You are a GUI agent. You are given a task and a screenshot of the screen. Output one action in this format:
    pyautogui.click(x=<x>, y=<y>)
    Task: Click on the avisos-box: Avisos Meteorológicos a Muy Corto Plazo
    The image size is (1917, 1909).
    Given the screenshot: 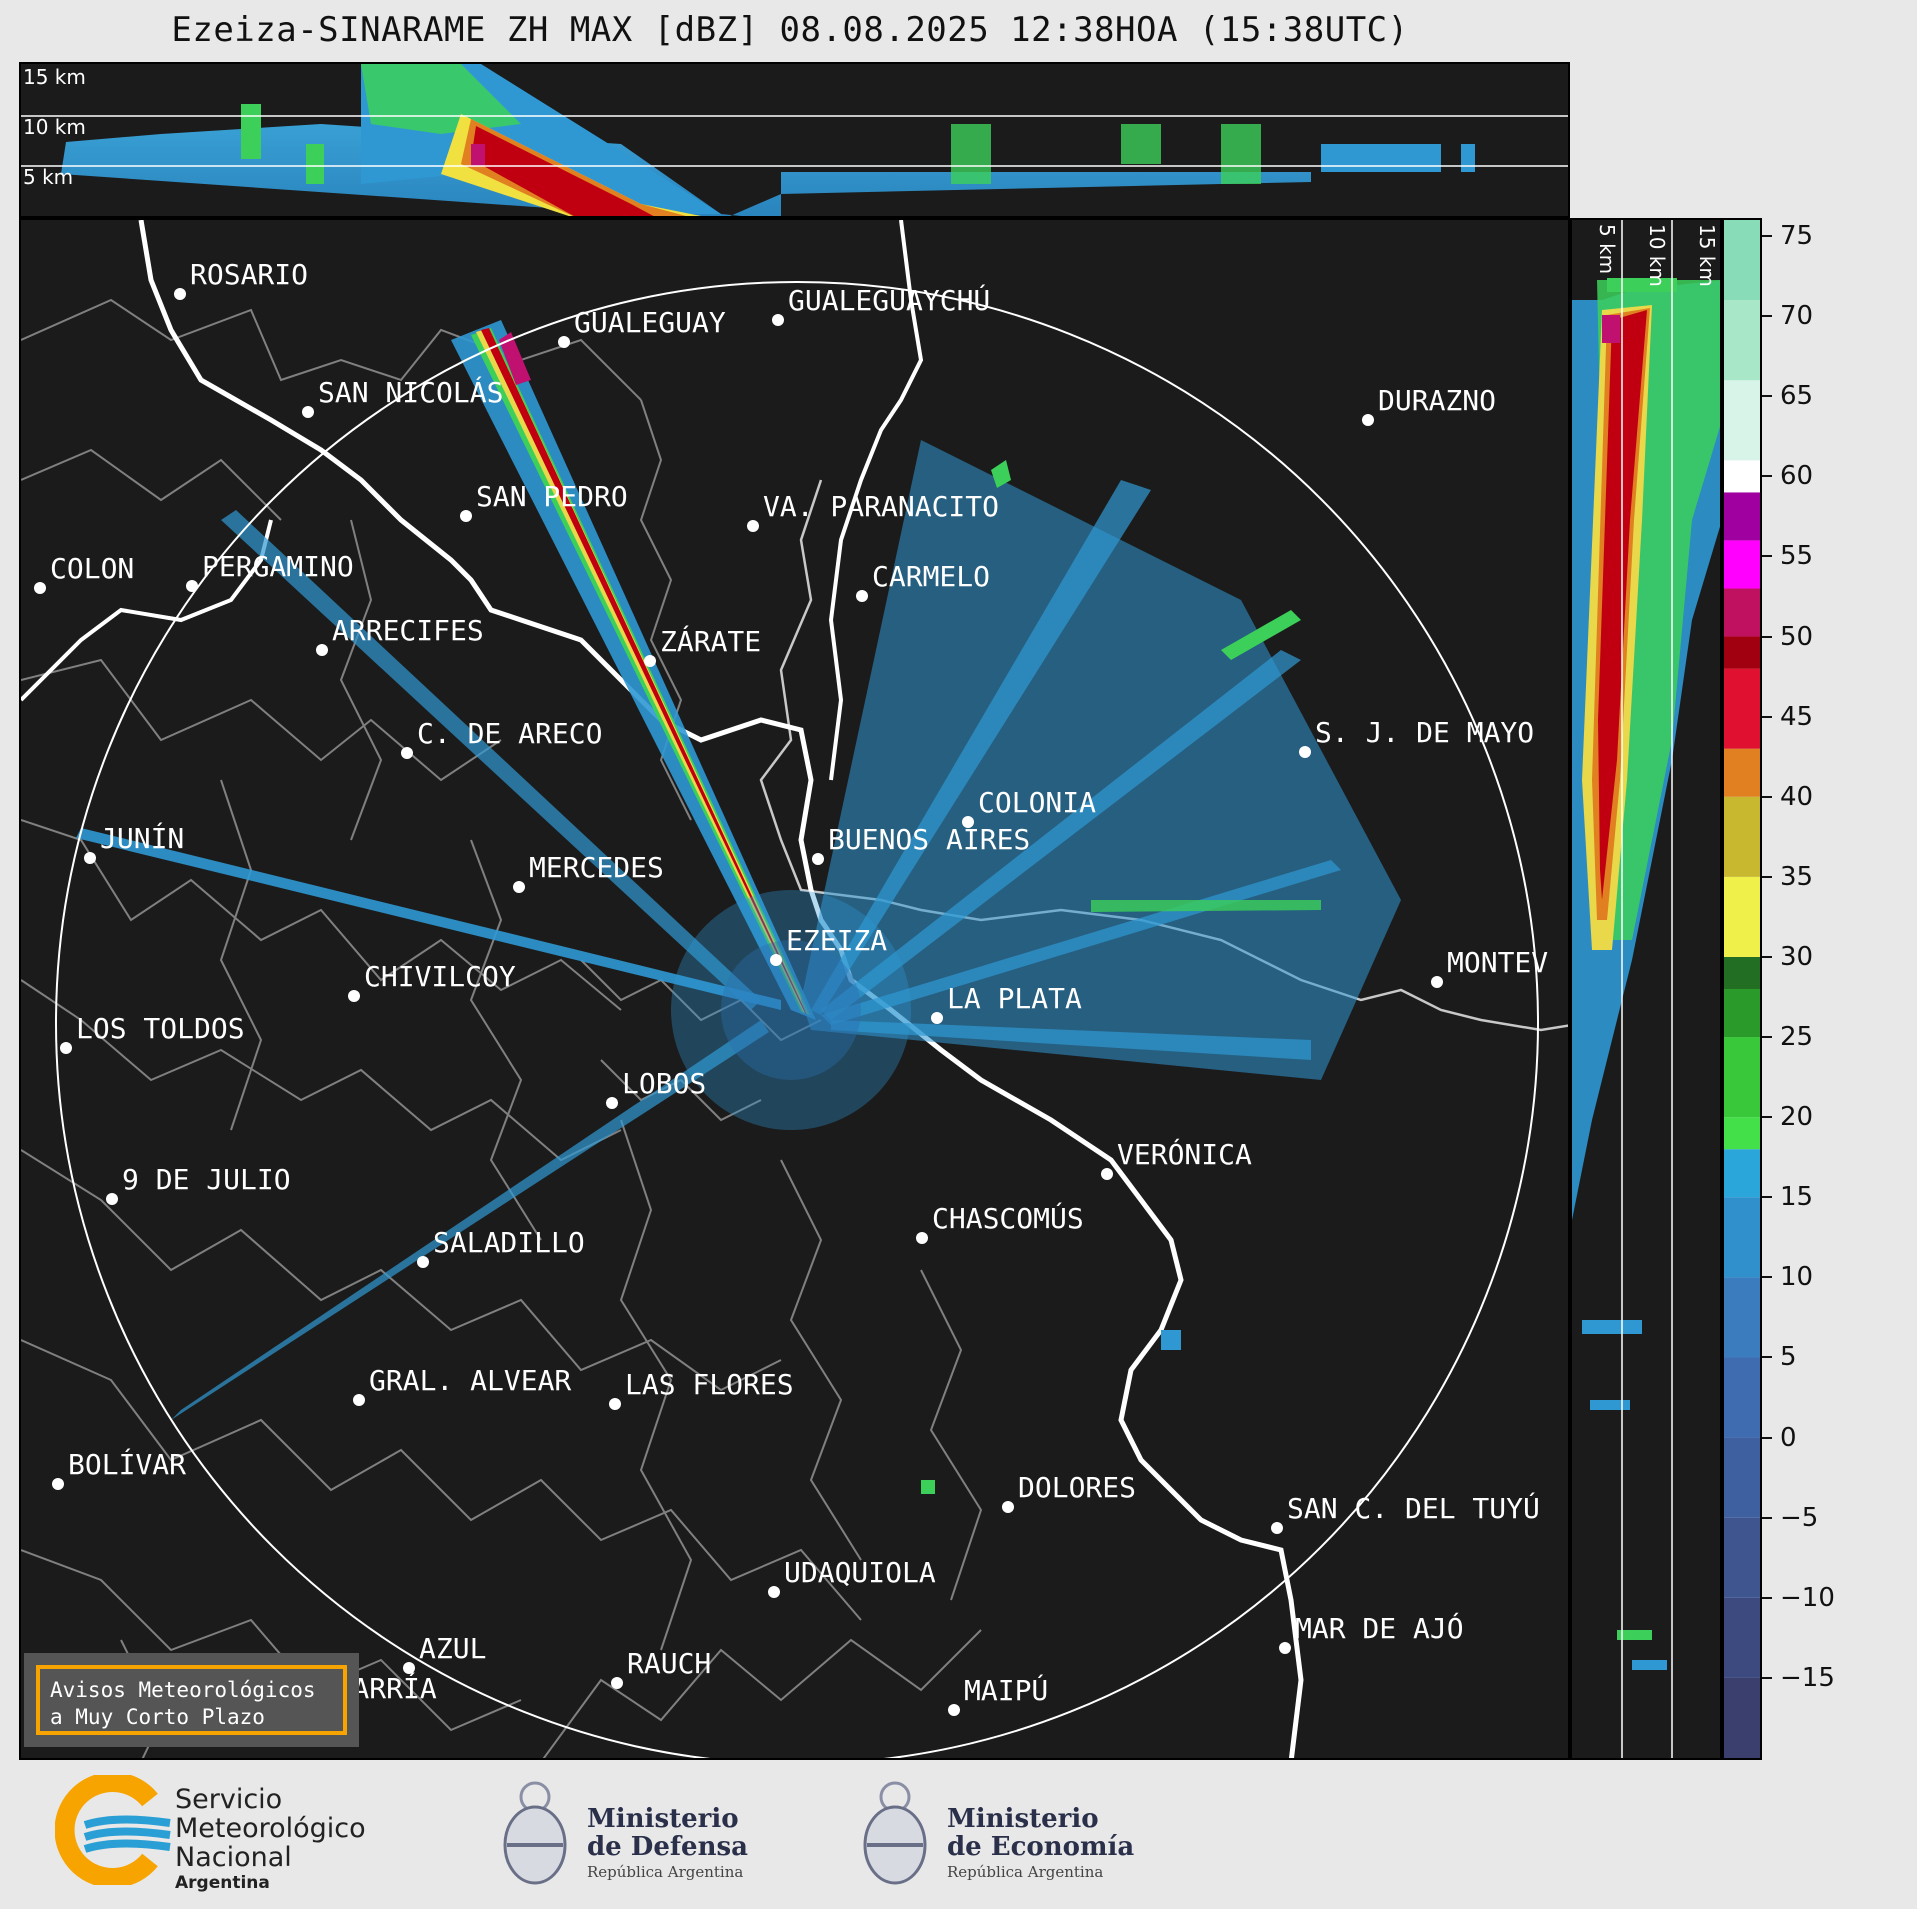 What is the action you would take?
    pyautogui.click(x=191, y=1700)
    